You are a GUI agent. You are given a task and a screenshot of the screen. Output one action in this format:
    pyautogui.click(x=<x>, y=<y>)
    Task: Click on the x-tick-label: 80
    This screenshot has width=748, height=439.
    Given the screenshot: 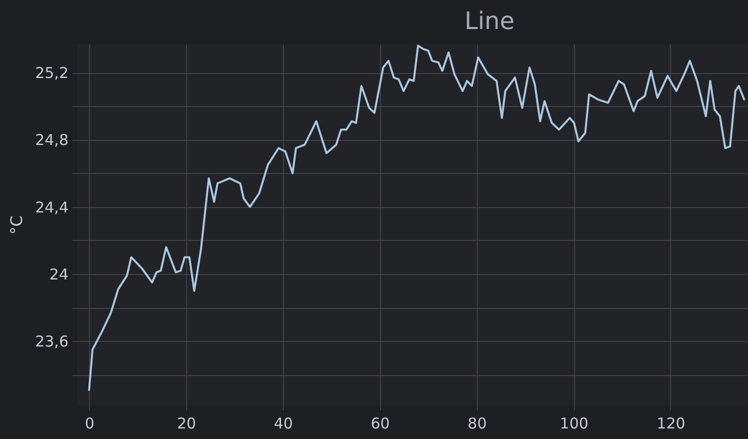 What is the action you would take?
    pyautogui.click(x=477, y=423)
    